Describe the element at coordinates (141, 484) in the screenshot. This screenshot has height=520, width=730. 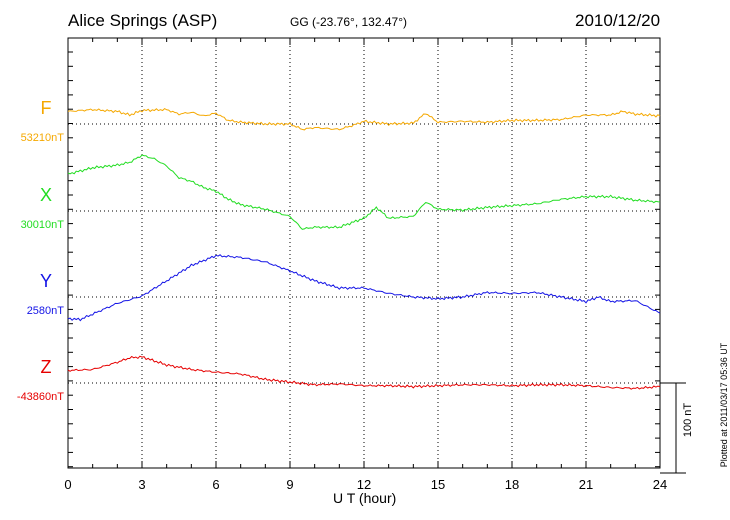
I see `x-tick-label: 3` at that location.